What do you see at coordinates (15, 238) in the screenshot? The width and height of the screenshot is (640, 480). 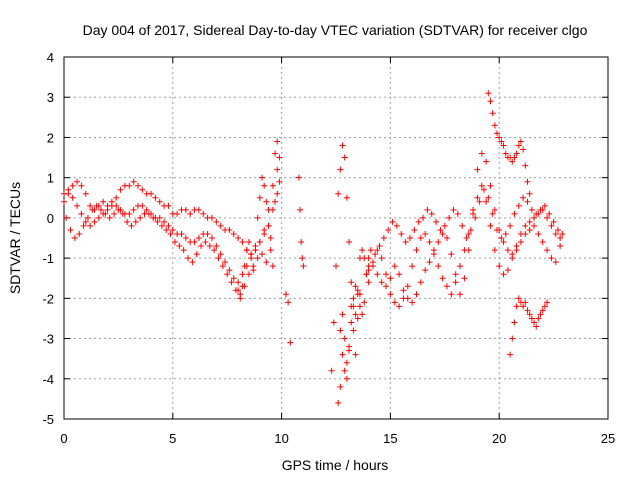 I see `y-axis-label: SDTVAR / TECUs` at bounding box center [15, 238].